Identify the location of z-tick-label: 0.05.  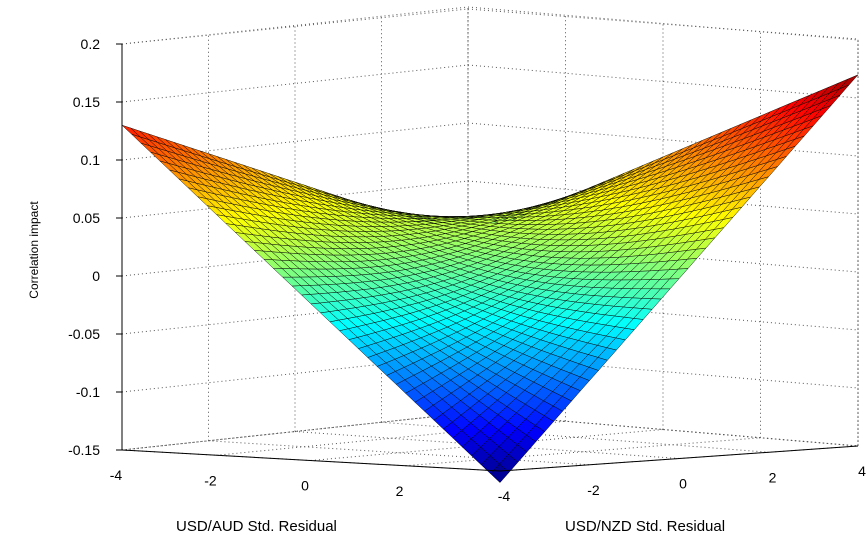
(86, 218).